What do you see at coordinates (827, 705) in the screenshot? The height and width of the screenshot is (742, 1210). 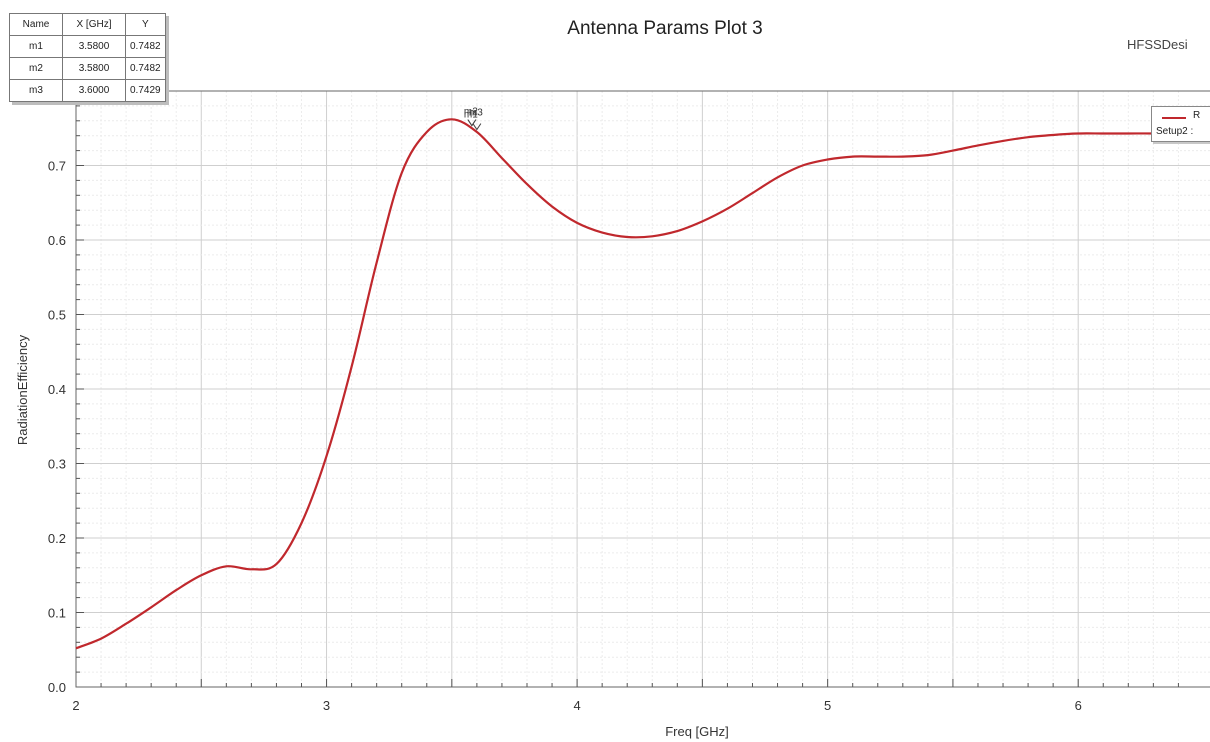 I see `x-tick-label: 5` at bounding box center [827, 705].